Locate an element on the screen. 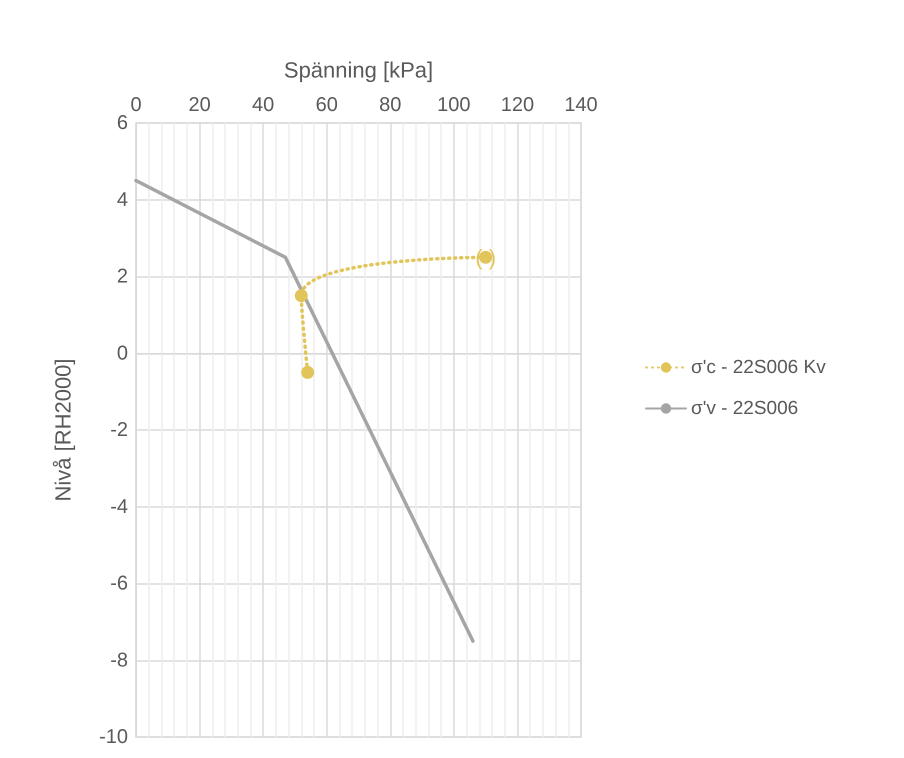 The height and width of the screenshot is (758, 904). x-tick-label: 140 is located at coordinates (581, 105).